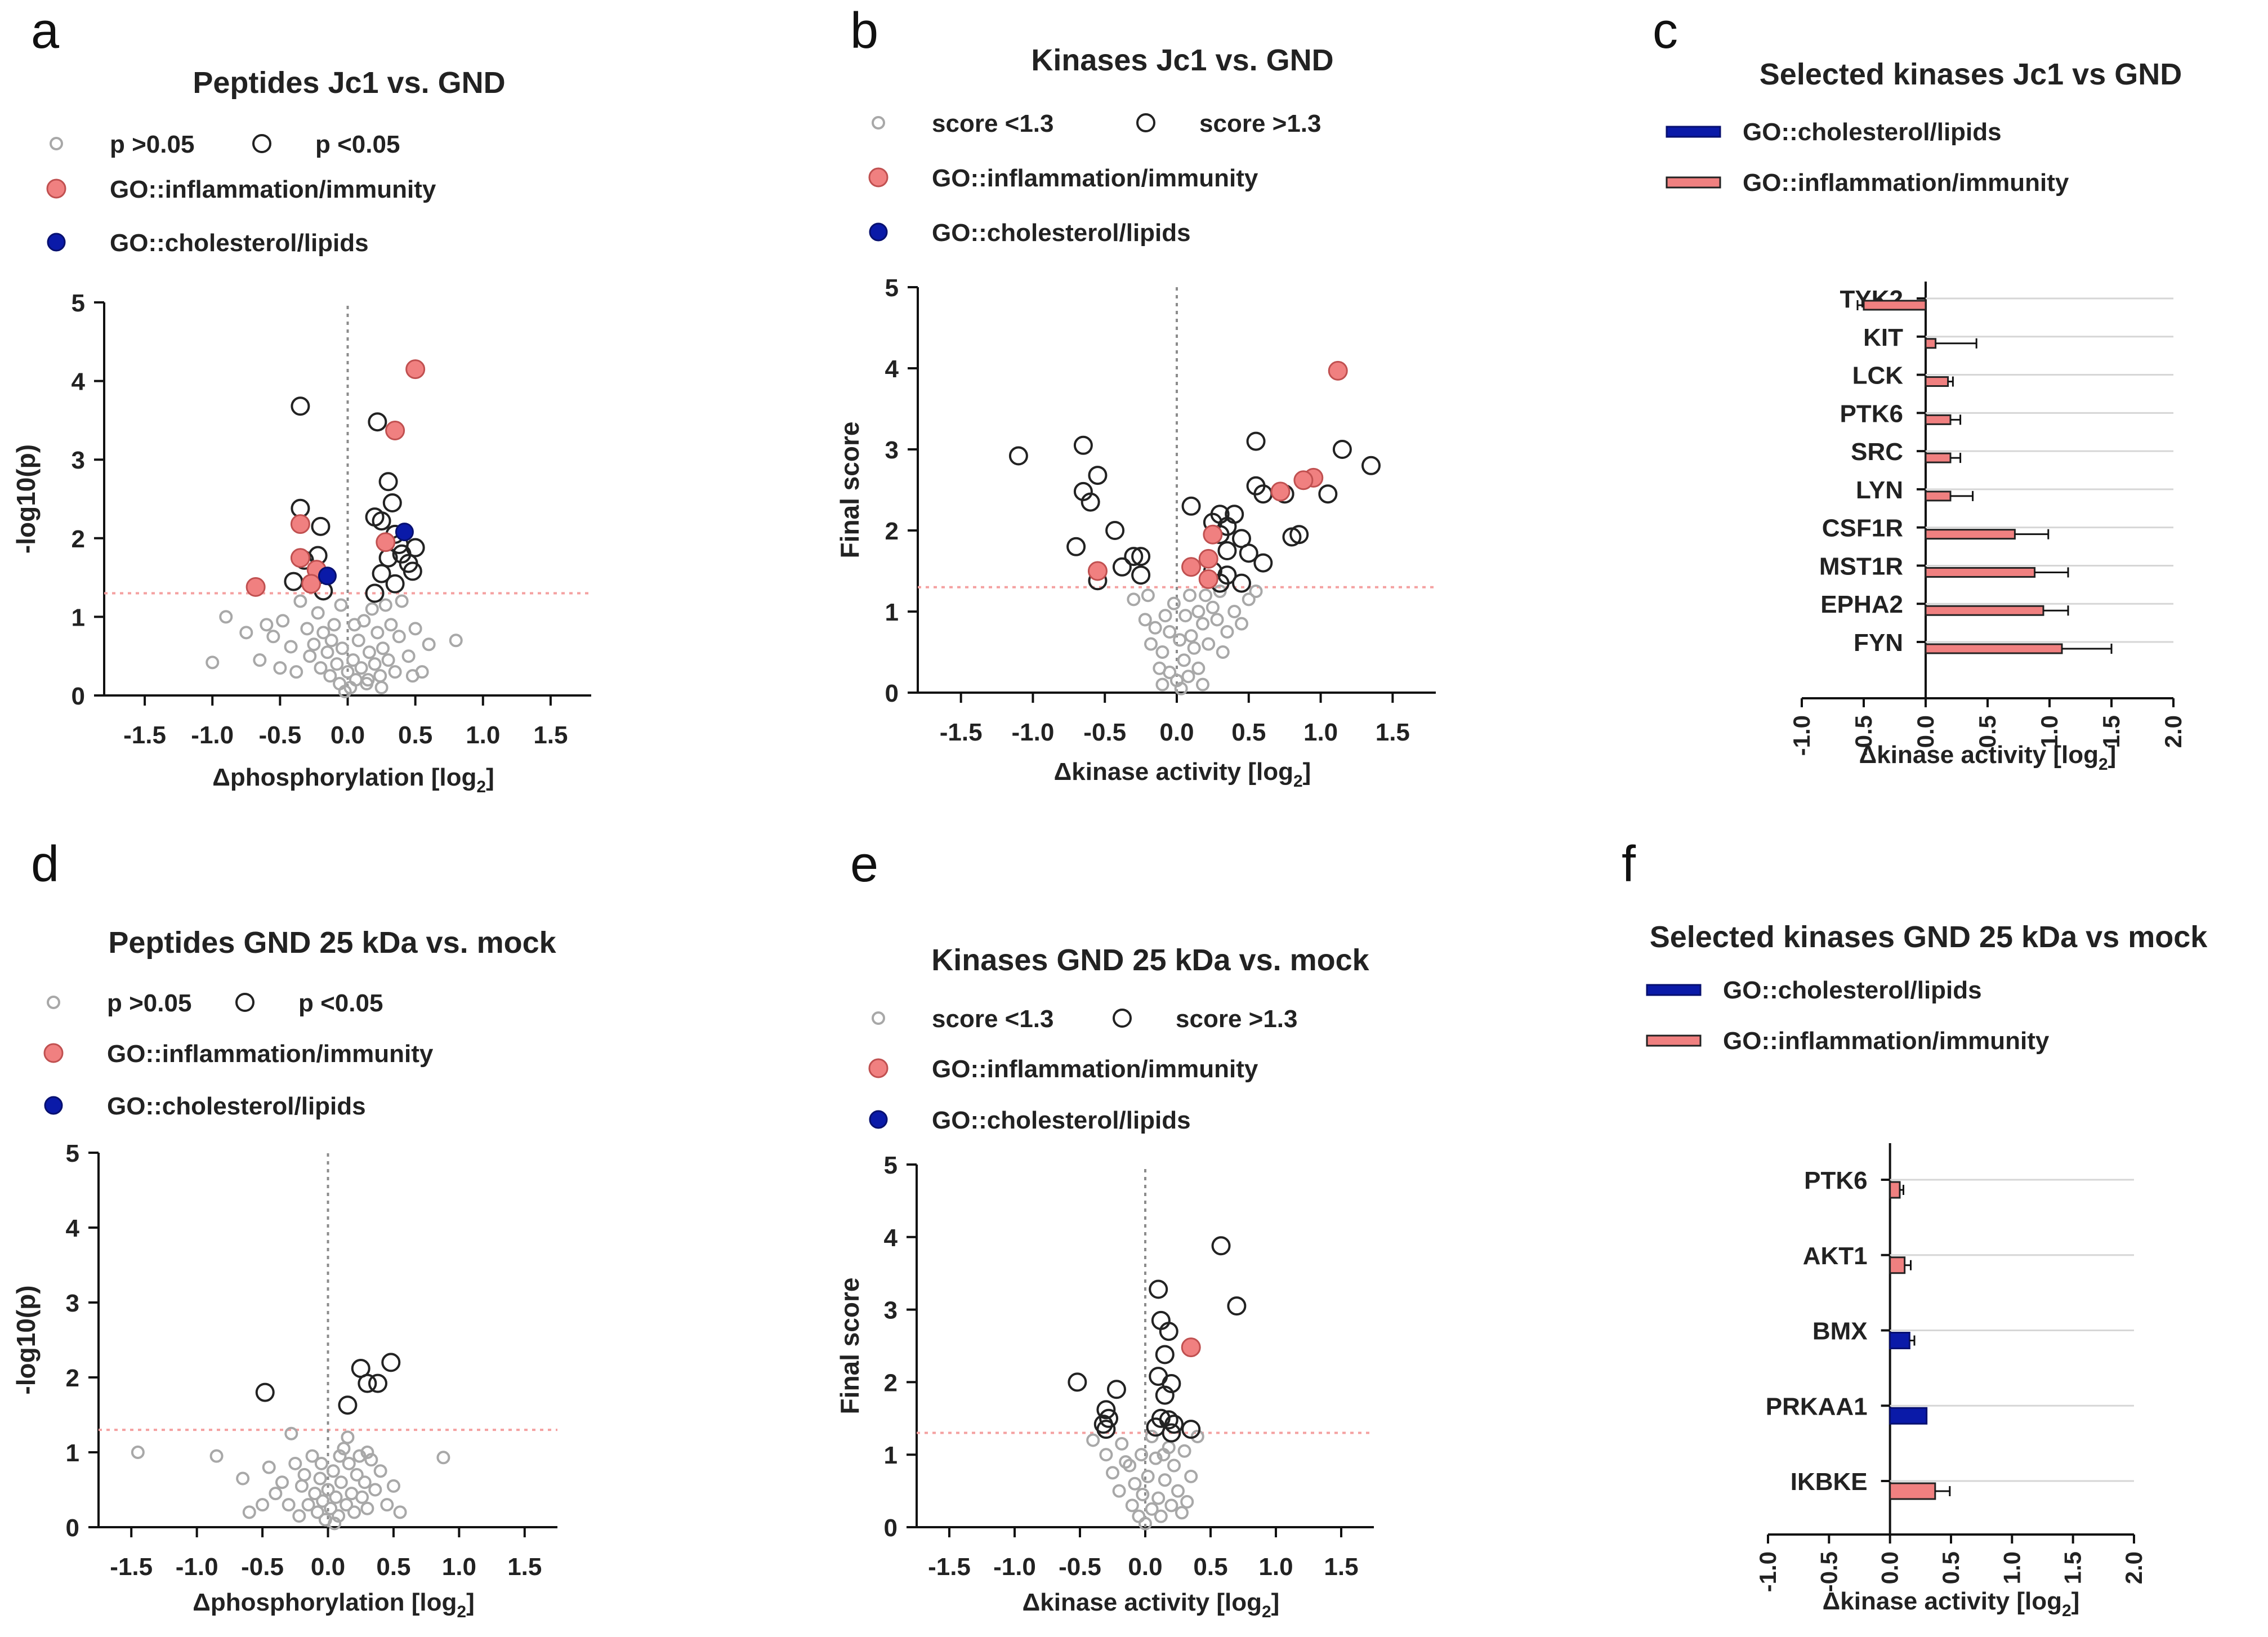  What do you see at coordinates (1980, 572) in the screenshot?
I see `bar-mst1r` at bounding box center [1980, 572].